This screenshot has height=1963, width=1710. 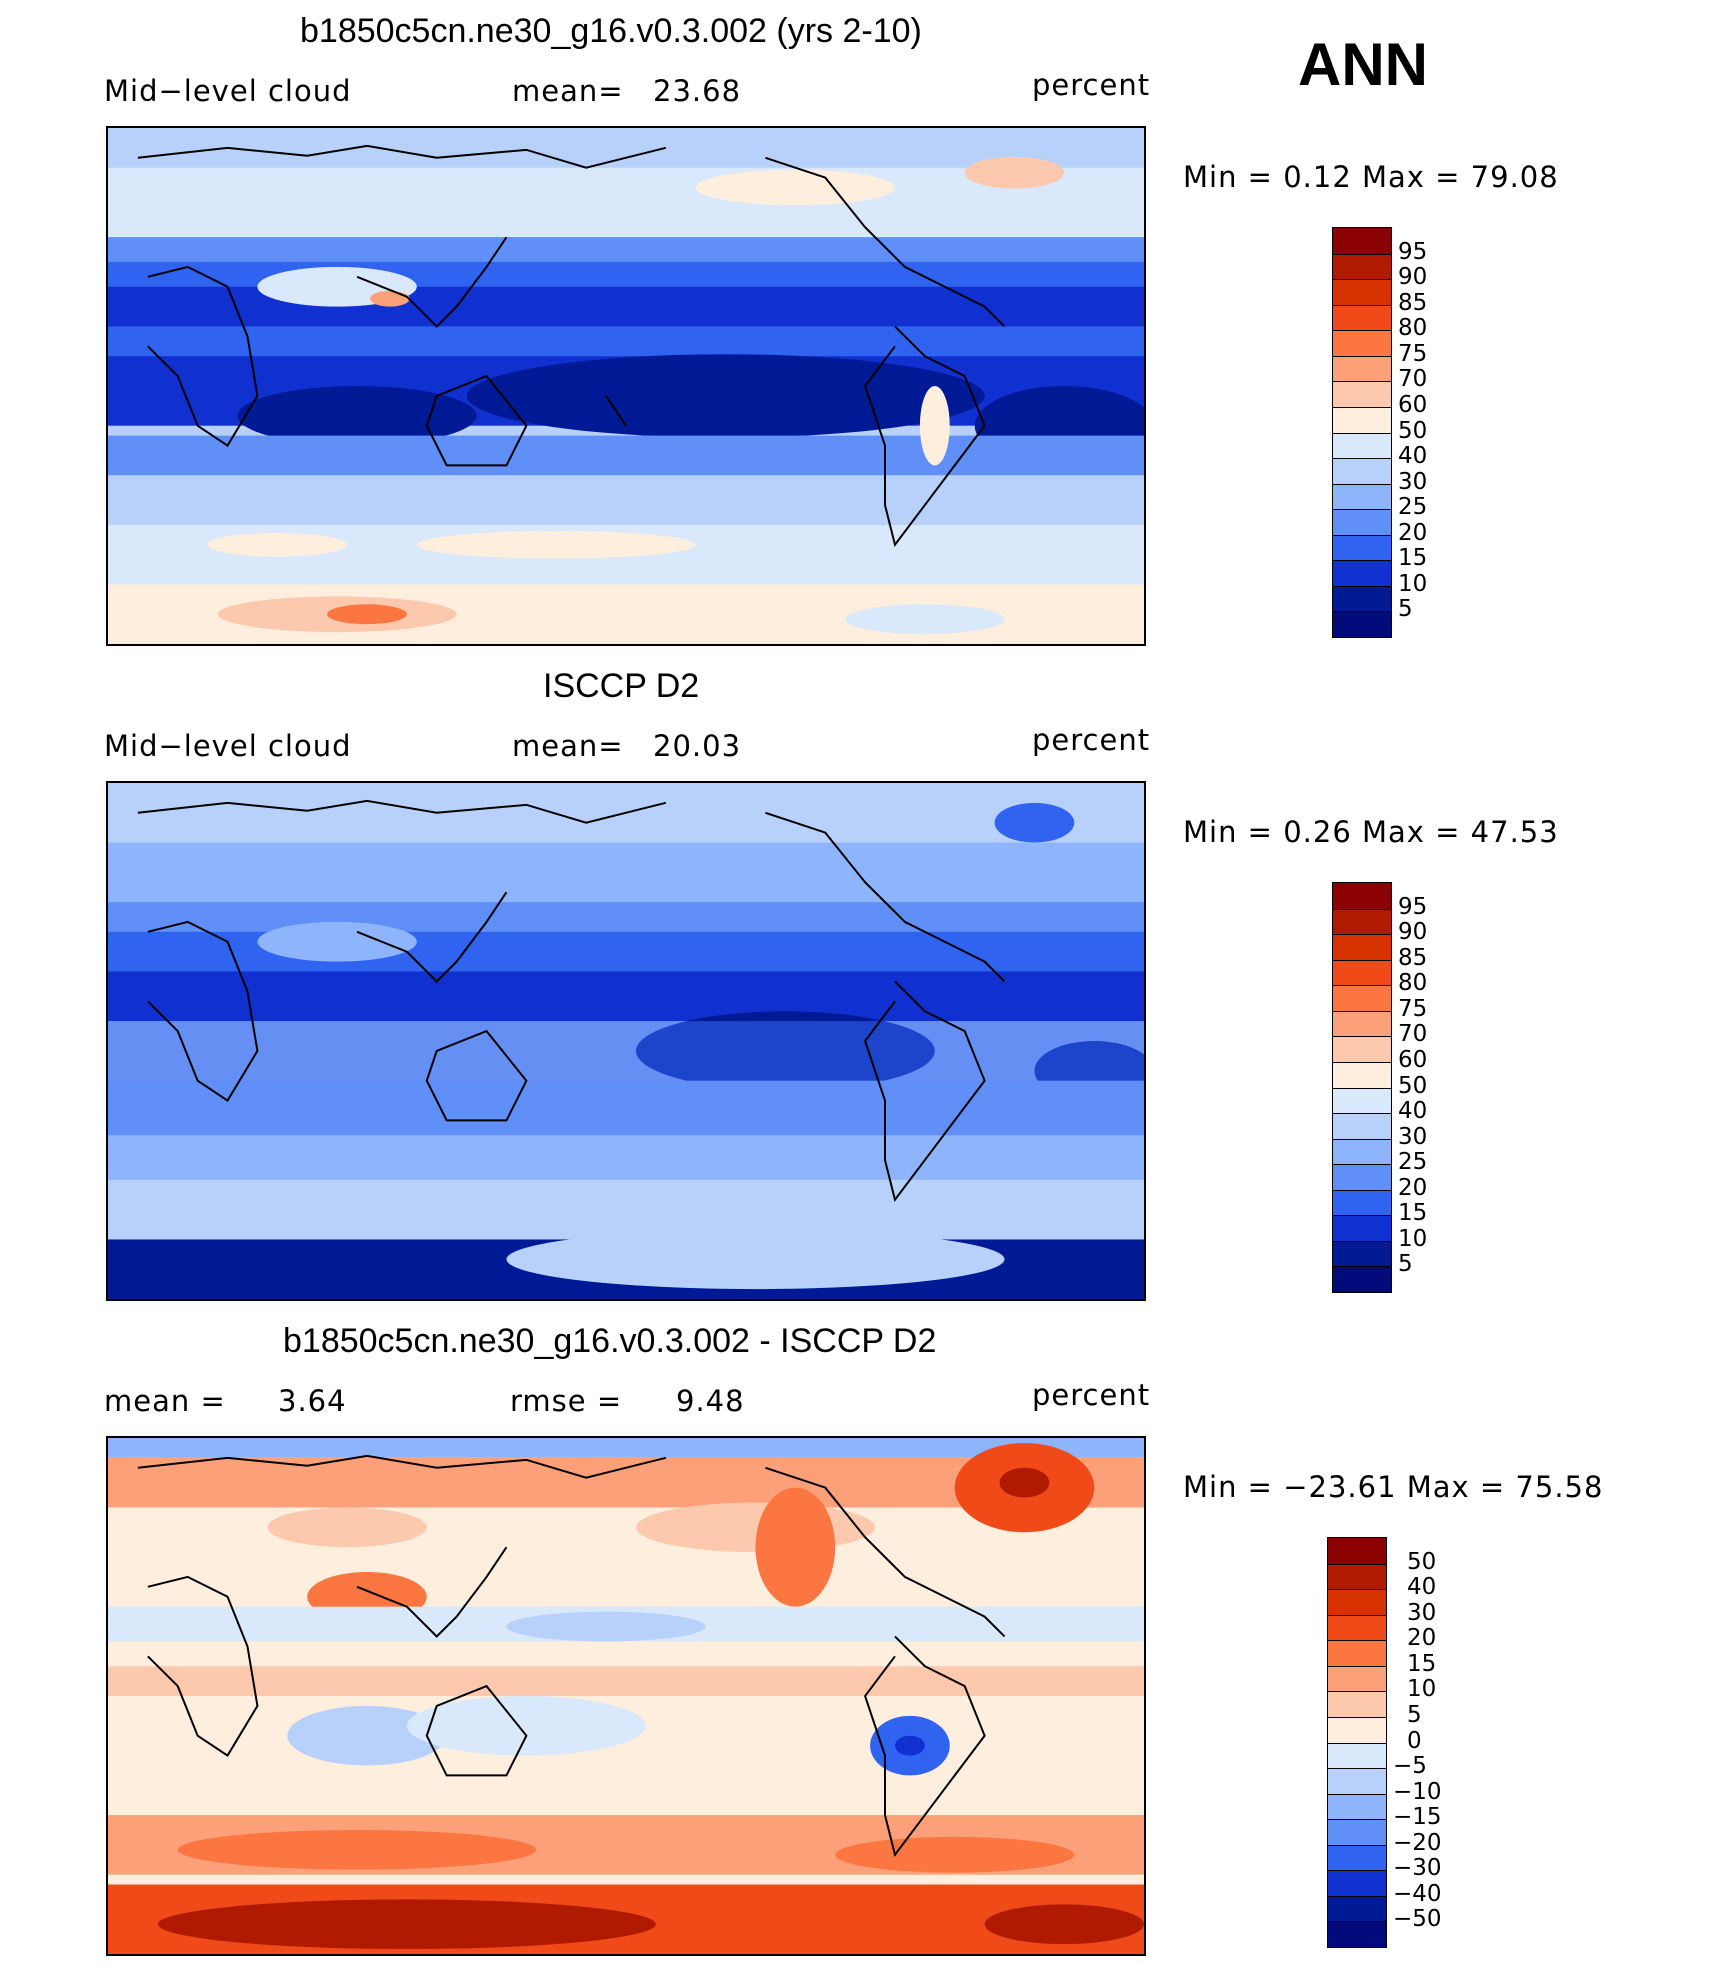 What do you see at coordinates (1417, 1817) in the screenshot?
I see `colorbar-tick-label: −15` at bounding box center [1417, 1817].